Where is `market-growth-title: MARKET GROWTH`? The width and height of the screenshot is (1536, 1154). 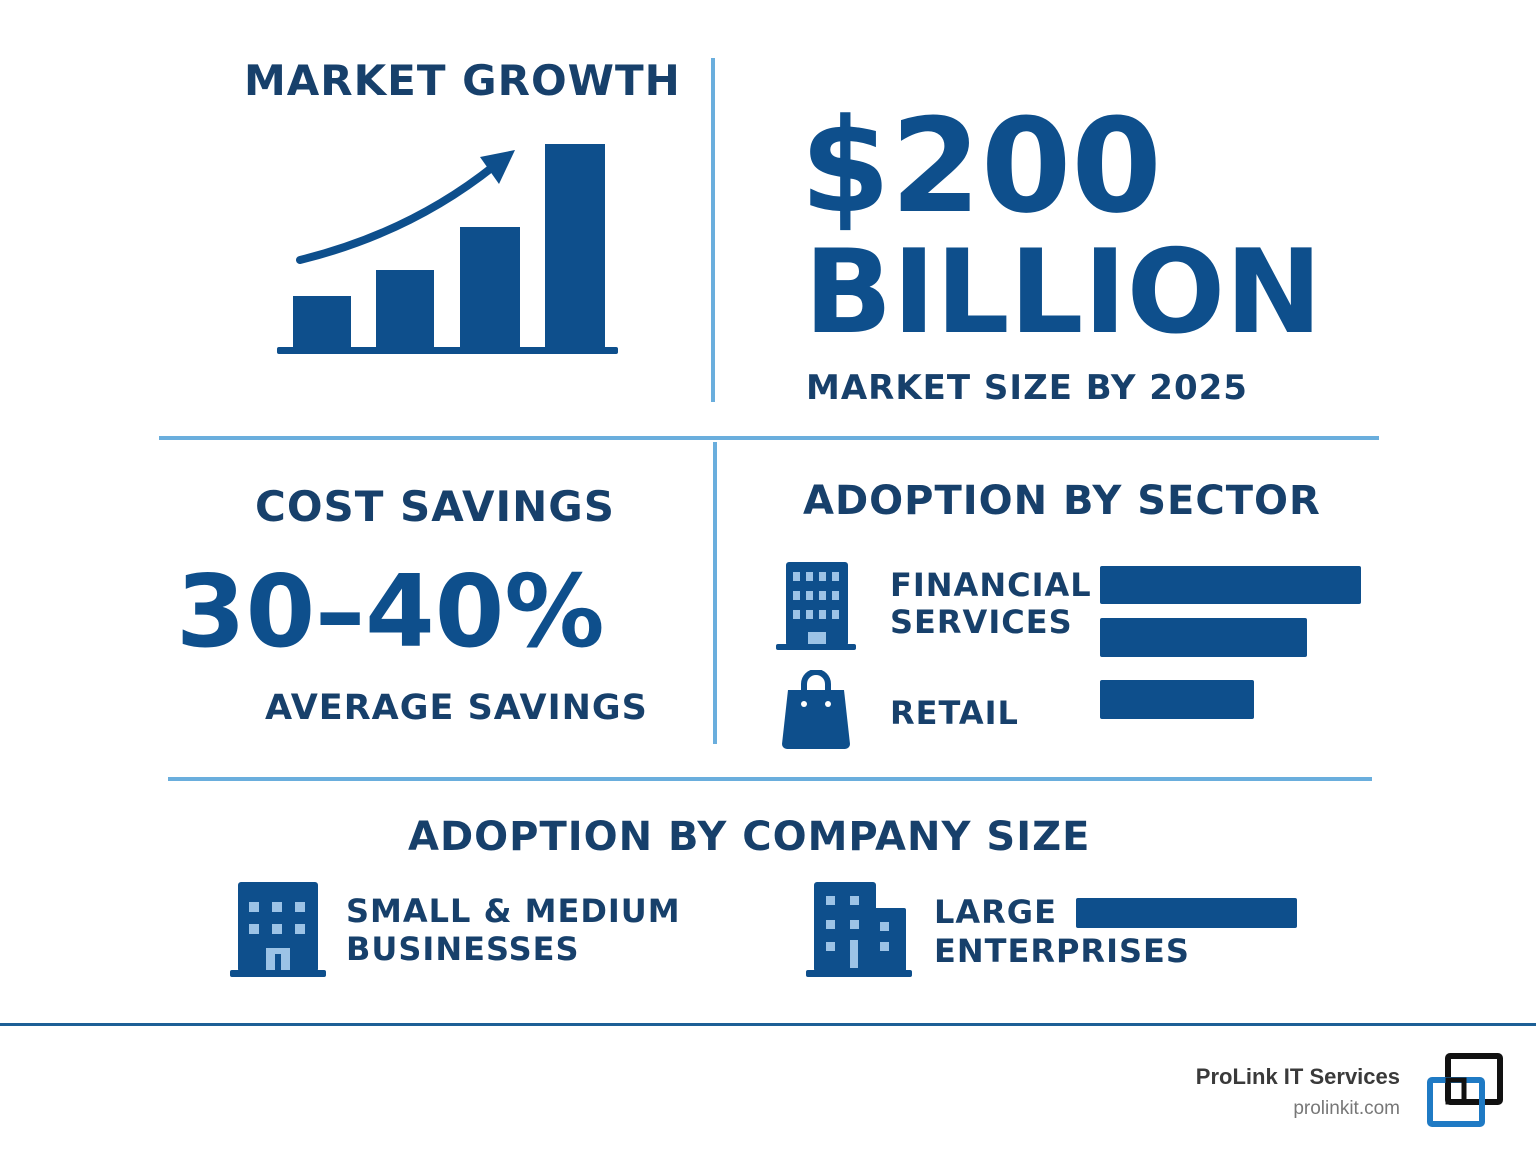
market-growth-title: MARKET GROWTH is located at coordinates (462, 80).